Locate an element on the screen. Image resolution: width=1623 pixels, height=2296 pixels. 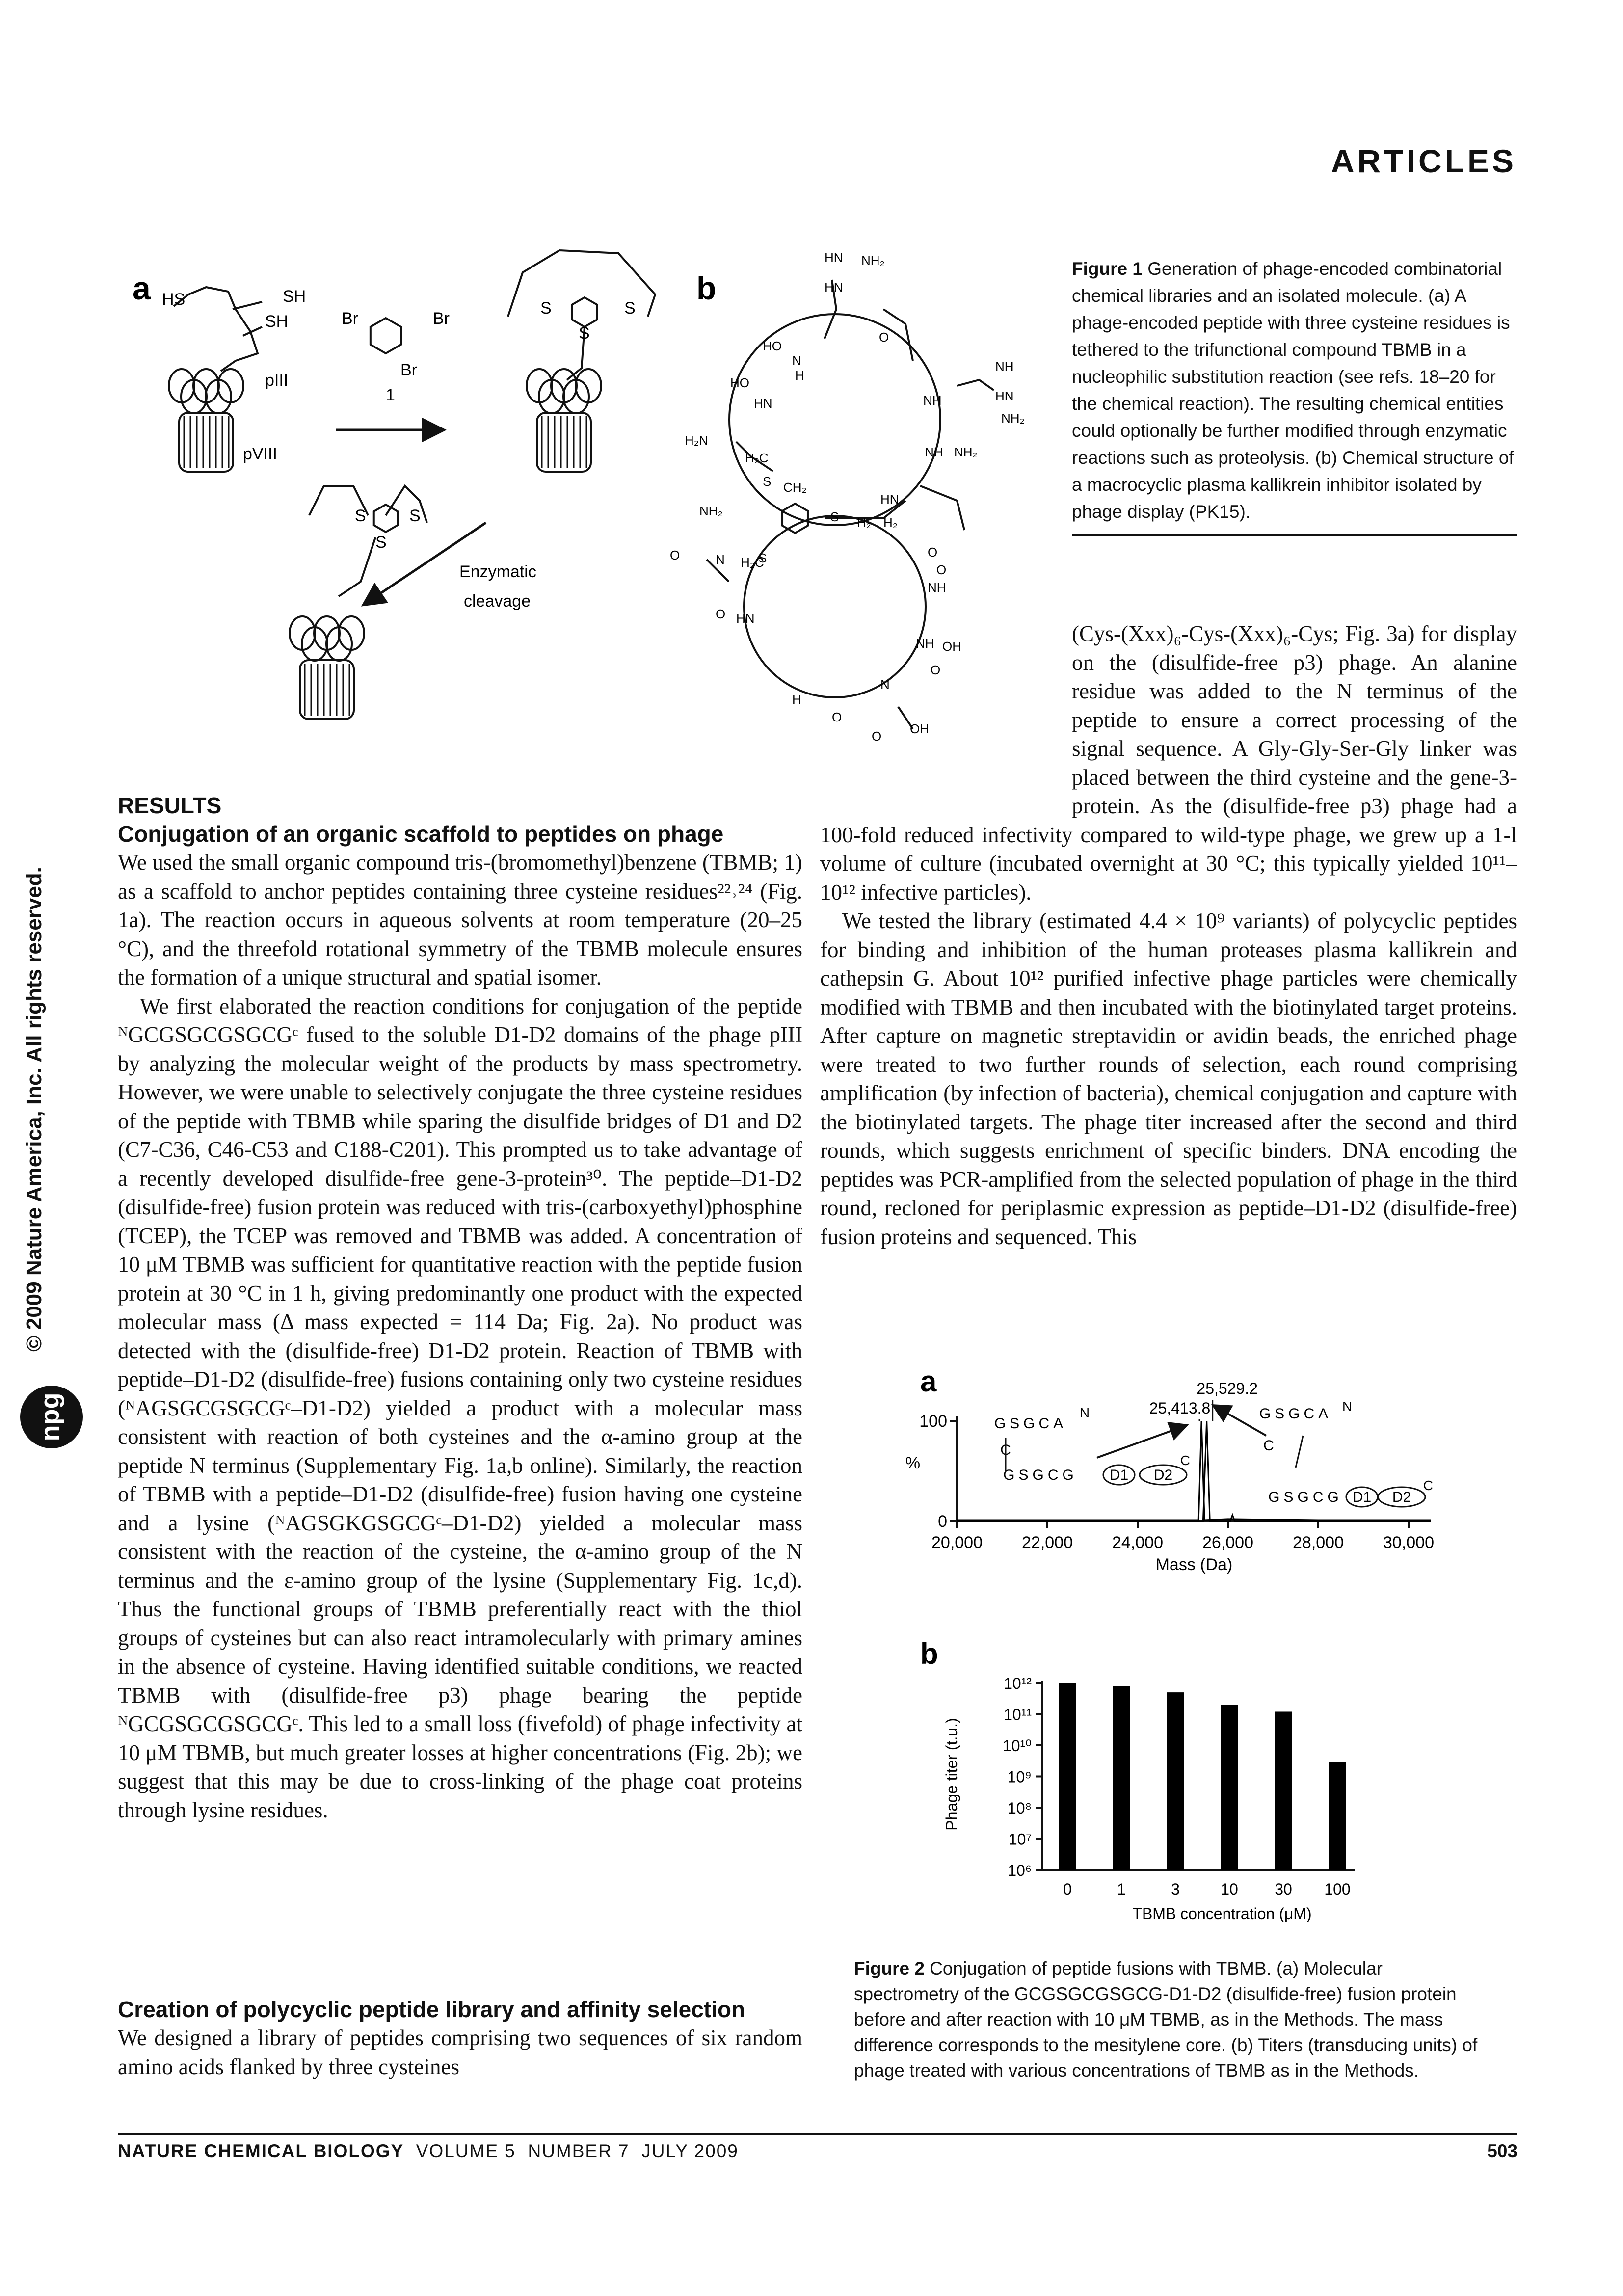
sequence-label: D1 is located at coordinates (1362, 1497).